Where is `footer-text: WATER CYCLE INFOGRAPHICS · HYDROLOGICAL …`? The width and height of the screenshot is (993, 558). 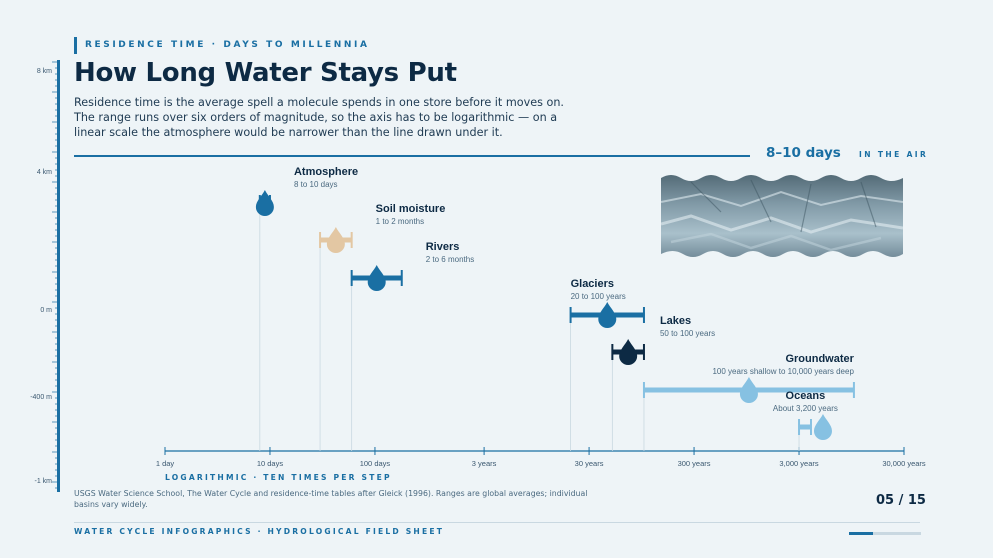
footer-text: WATER CYCLE INFOGRAPHICS · HYDROLOGICAL … is located at coordinates (259, 531).